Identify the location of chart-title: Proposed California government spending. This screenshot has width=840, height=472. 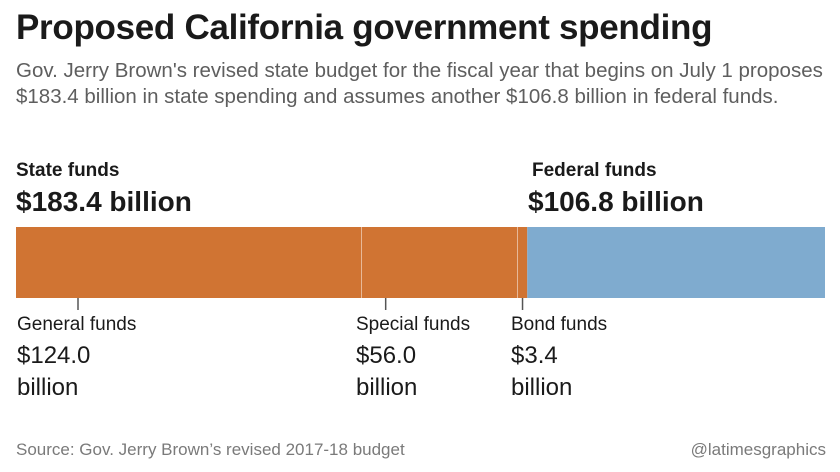
(364, 27).